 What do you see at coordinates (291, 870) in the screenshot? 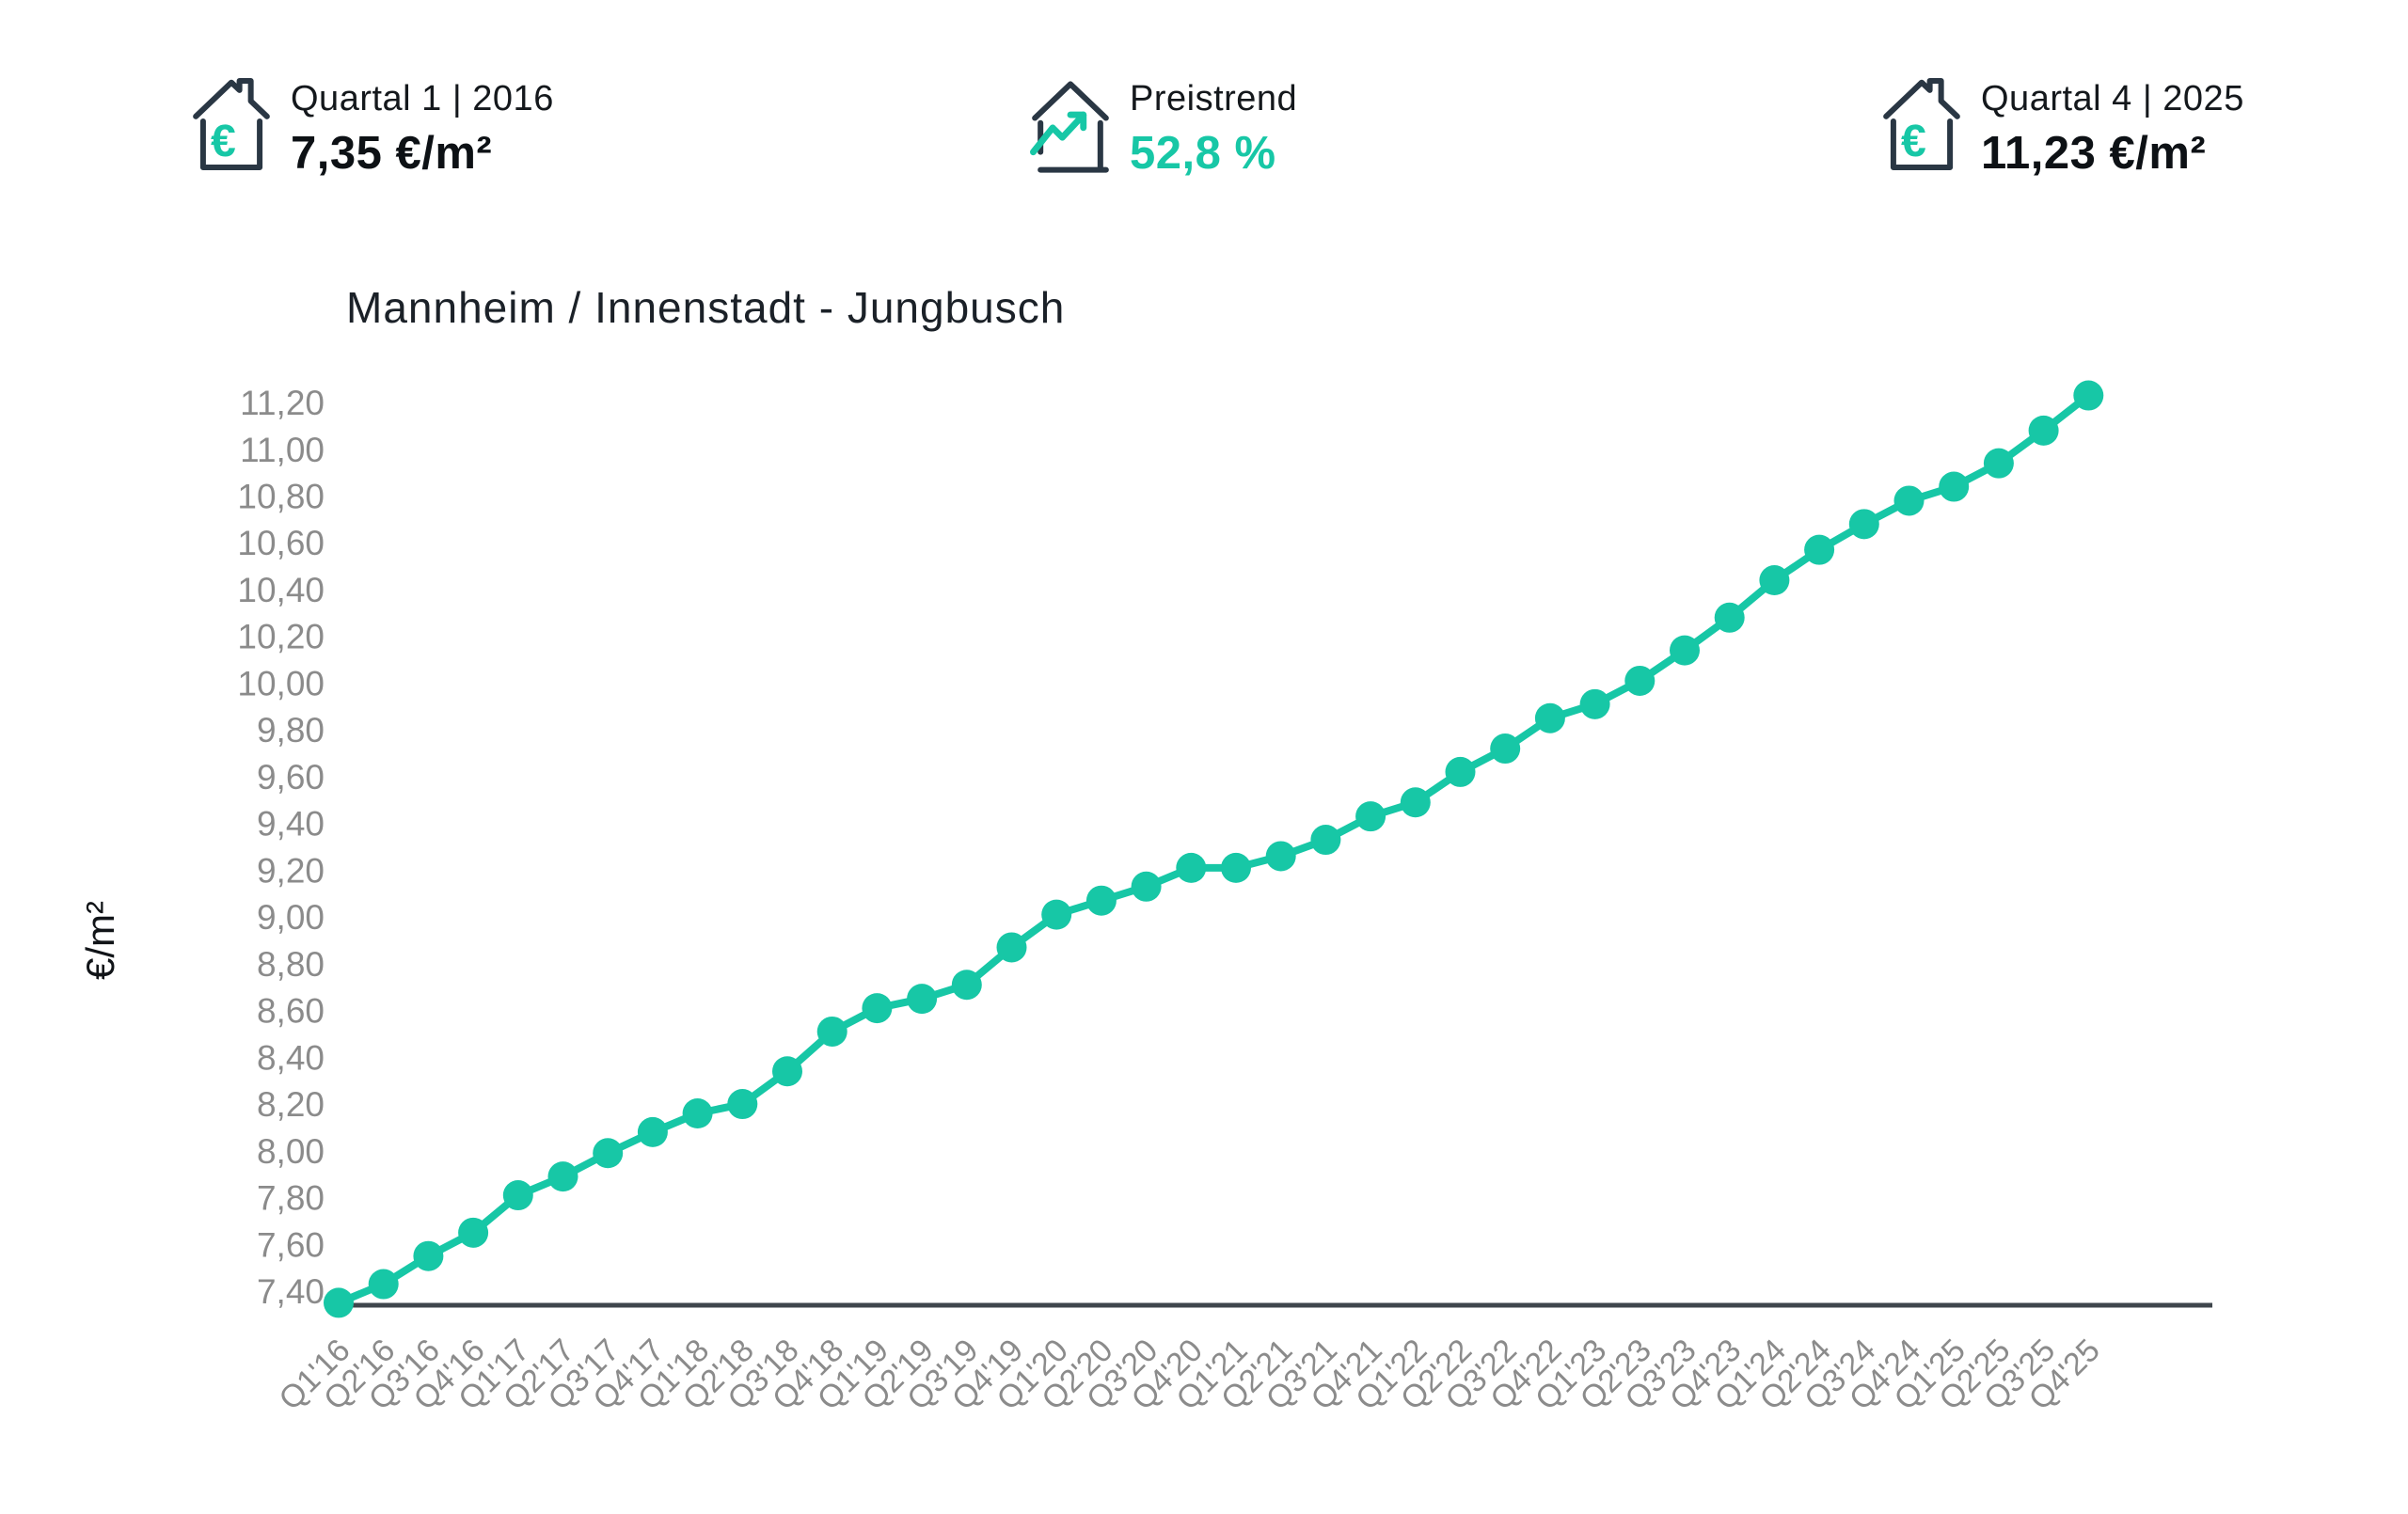
I see `y-tick-label: 9,20` at bounding box center [291, 870].